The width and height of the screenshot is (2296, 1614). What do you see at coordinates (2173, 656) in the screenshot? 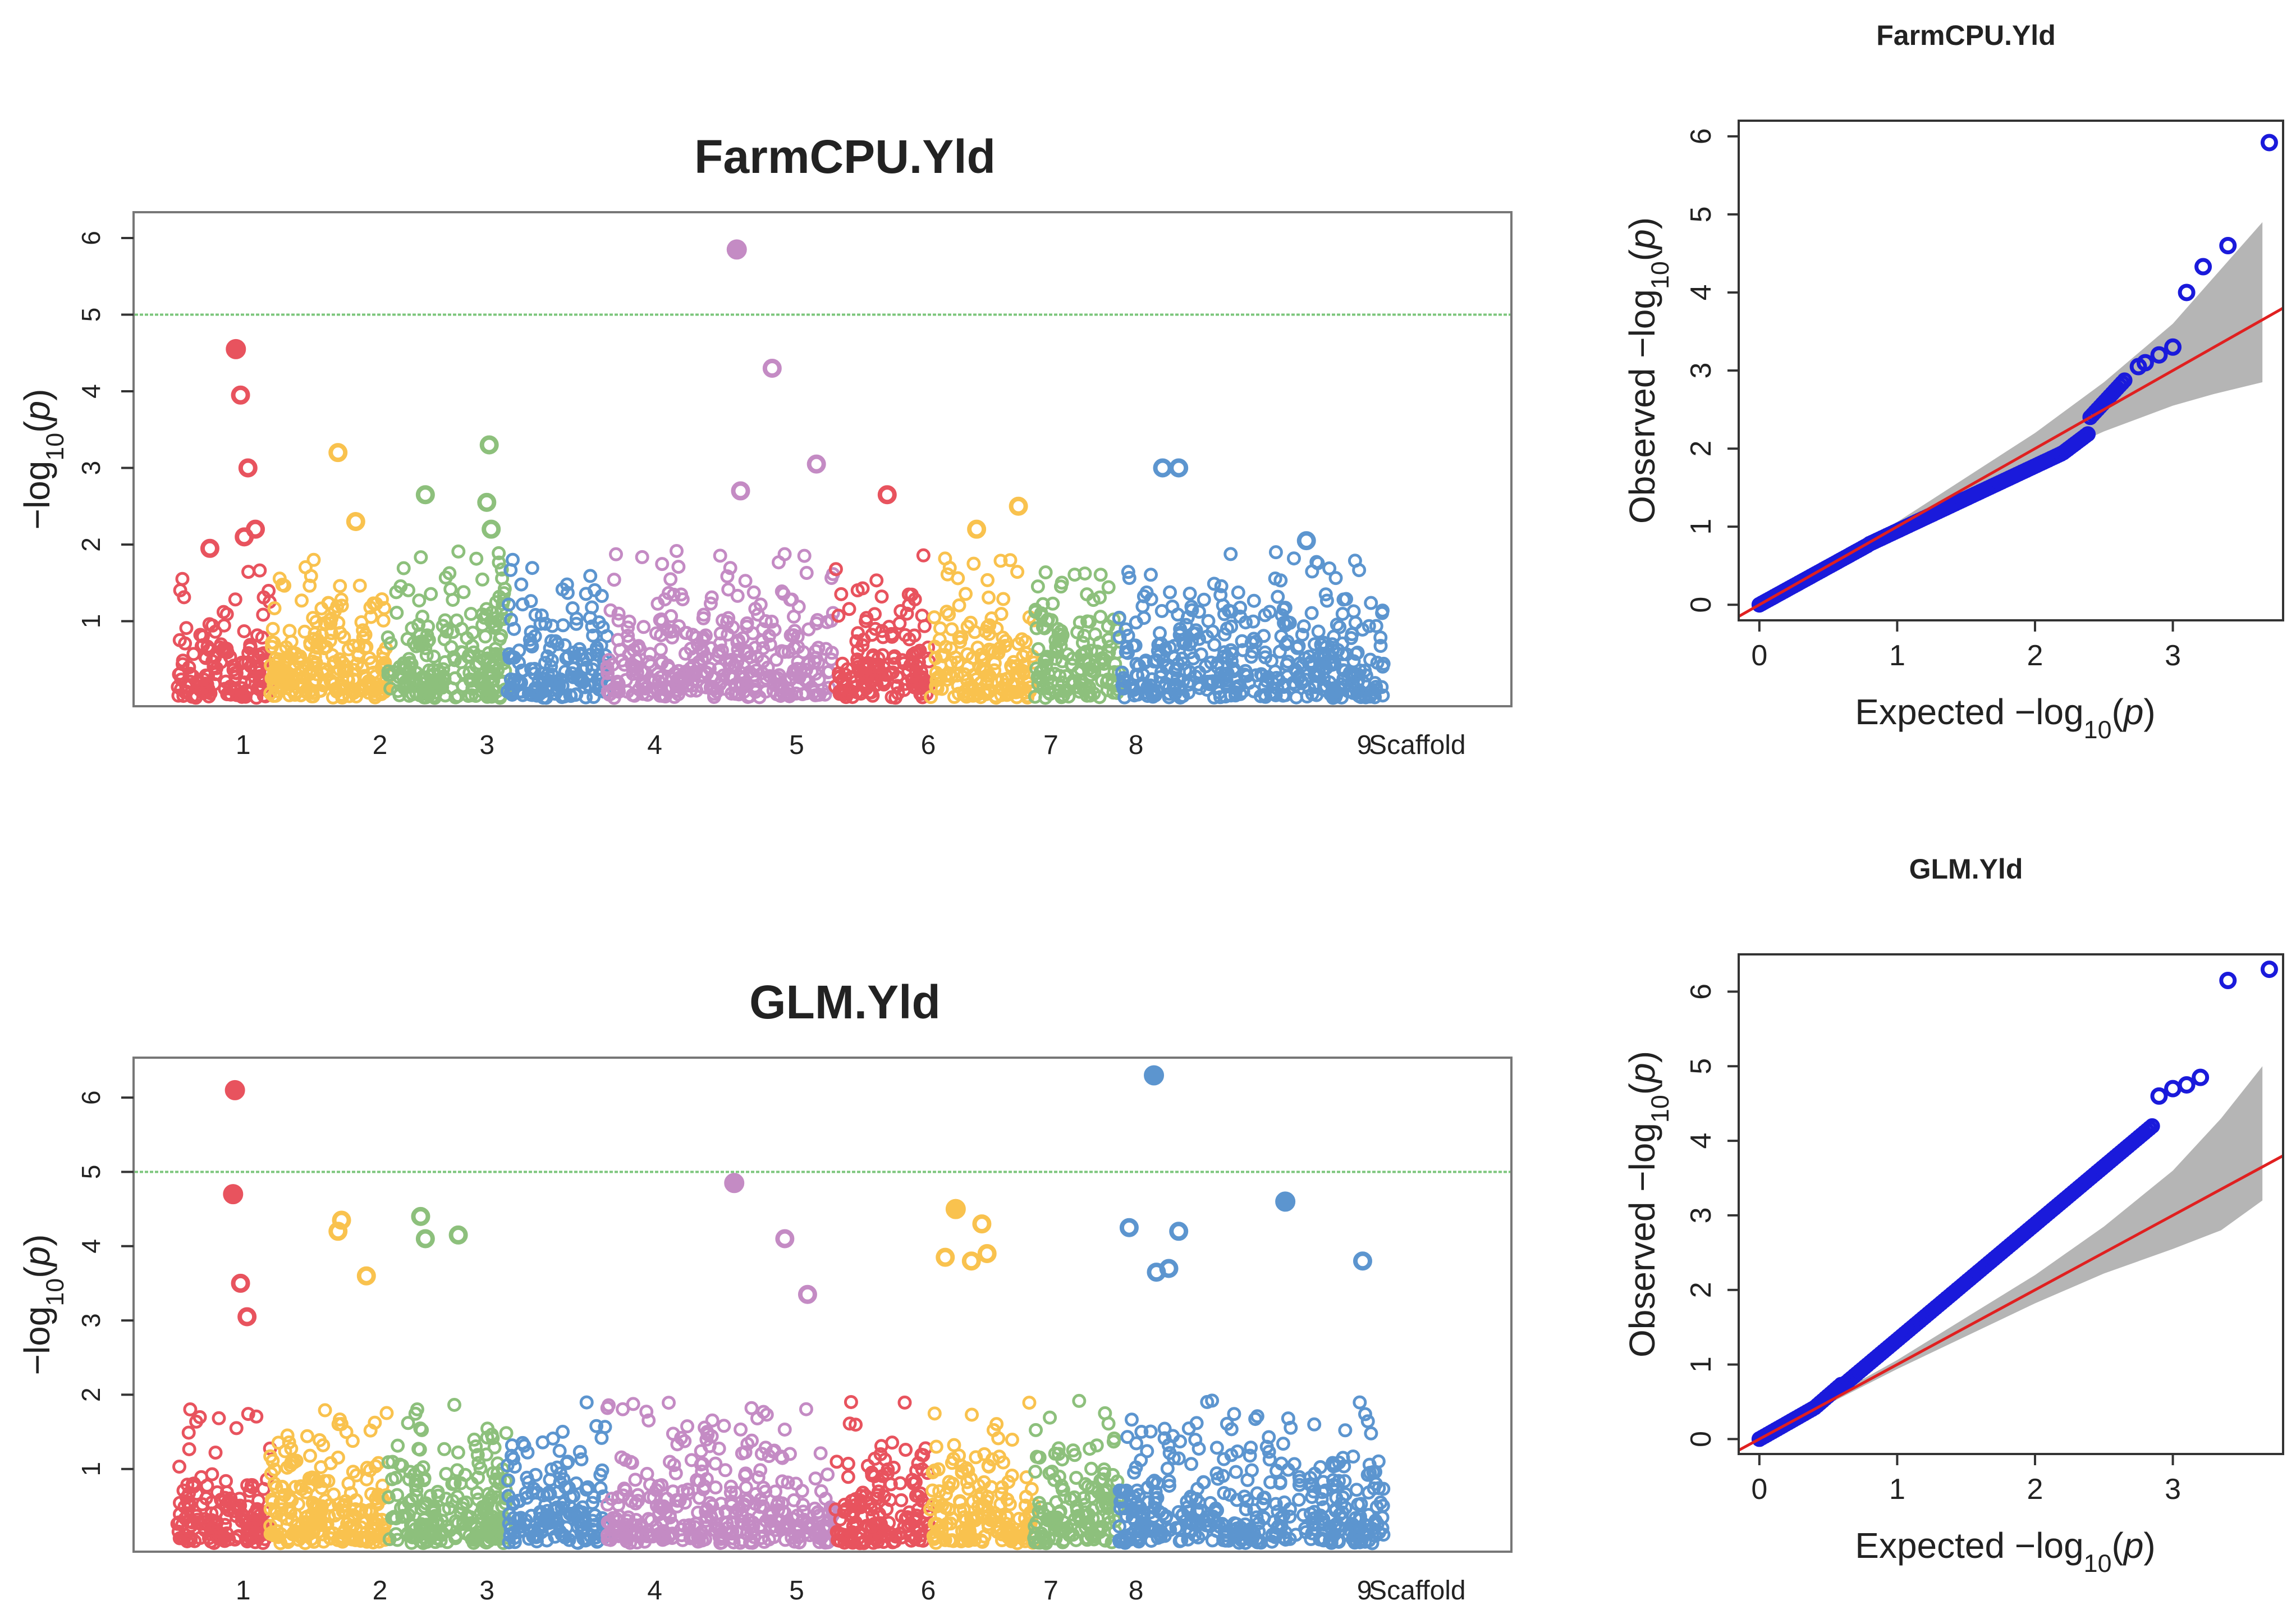
I see `qq-farmcpu-x-tick-label: 3` at bounding box center [2173, 656].